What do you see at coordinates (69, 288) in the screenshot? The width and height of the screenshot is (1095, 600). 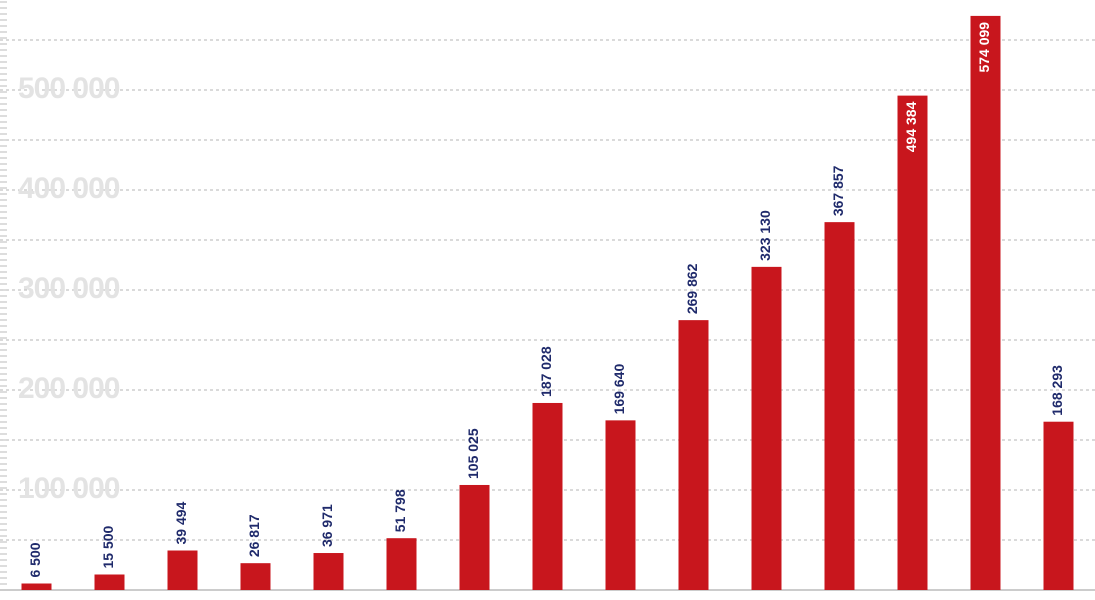 I see `y-tick-label: 300 000` at bounding box center [69, 288].